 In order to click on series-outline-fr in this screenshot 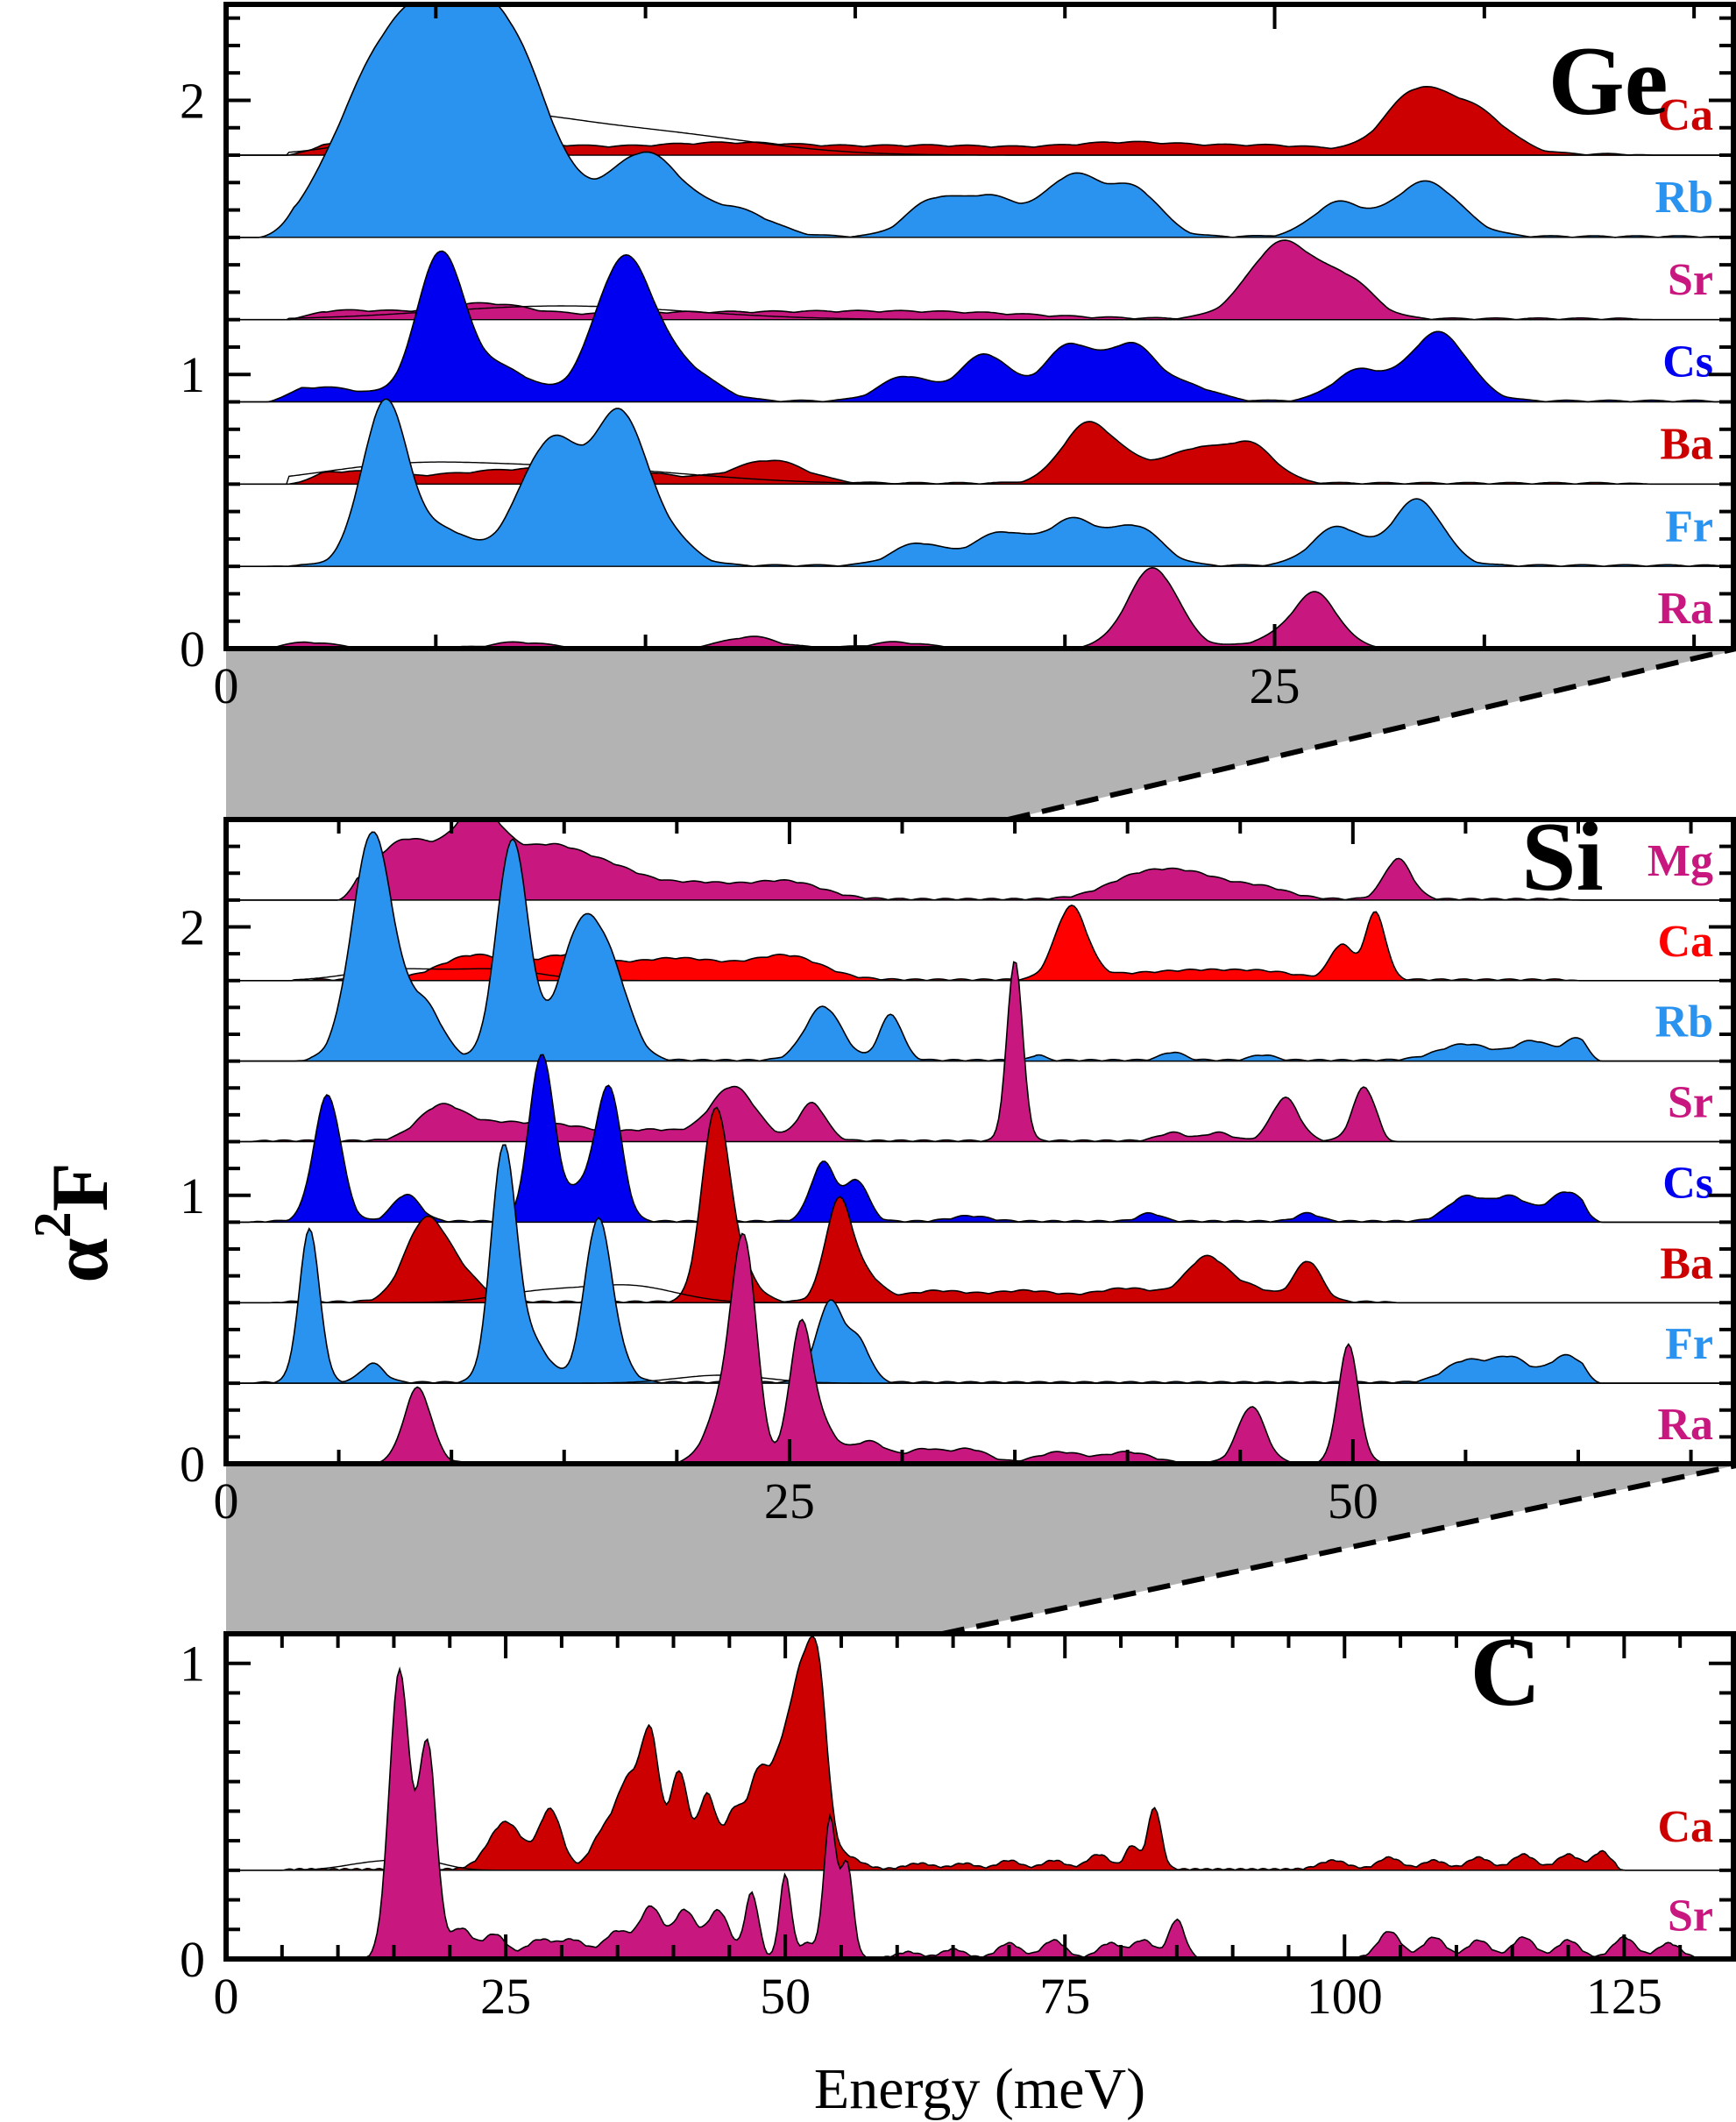, I will do `click(981, 483)`.